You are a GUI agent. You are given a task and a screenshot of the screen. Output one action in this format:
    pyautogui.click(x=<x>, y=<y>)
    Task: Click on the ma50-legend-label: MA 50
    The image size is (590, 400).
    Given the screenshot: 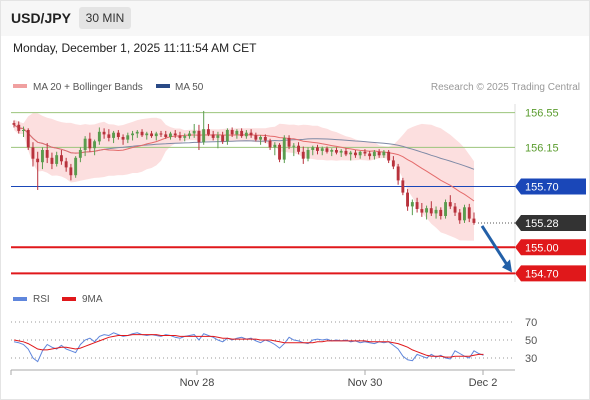 What is the action you would take?
    pyautogui.click(x=189, y=87)
    